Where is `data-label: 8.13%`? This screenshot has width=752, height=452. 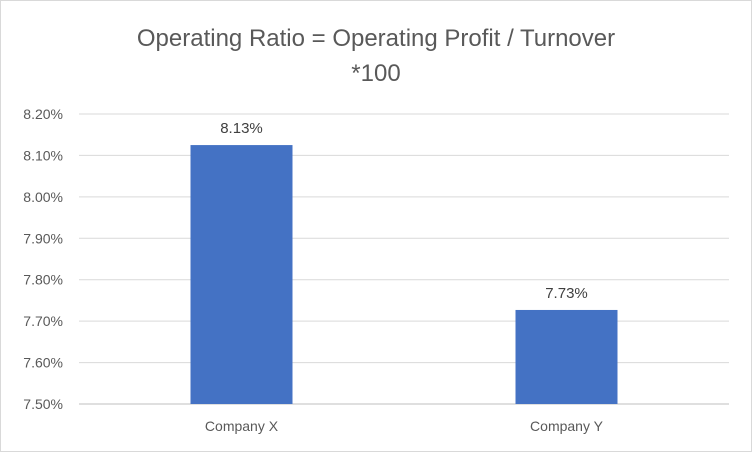 data-label: 8.13% is located at coordinates (241, 128).